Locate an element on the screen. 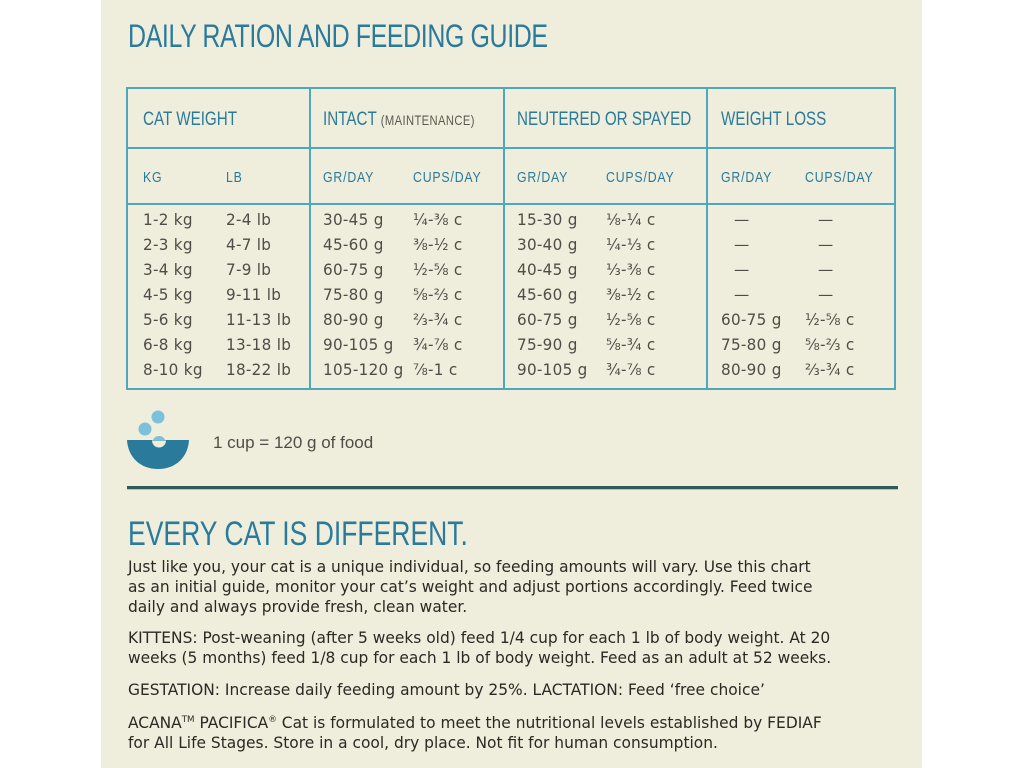 Image resolution: width=1024 pixels, height=768 pixels. cell-neutered-gr: 75-90 g is located at coordinates (547, 344).